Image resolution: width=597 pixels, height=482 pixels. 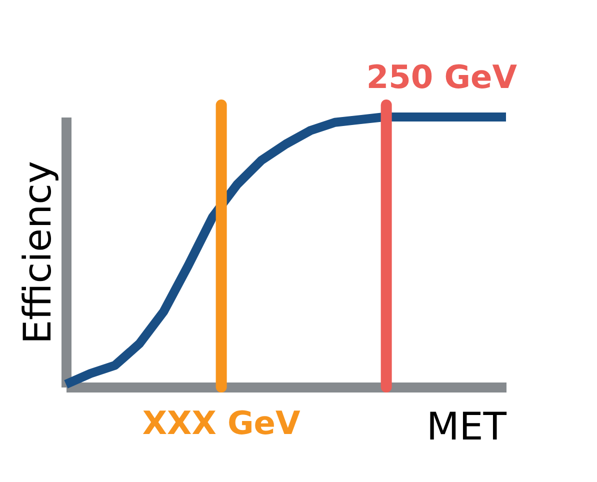 What do you see at coordinates (221, 423) in the screenshot?
I see `text: XXX GeV` at bounding box center [221, 423].